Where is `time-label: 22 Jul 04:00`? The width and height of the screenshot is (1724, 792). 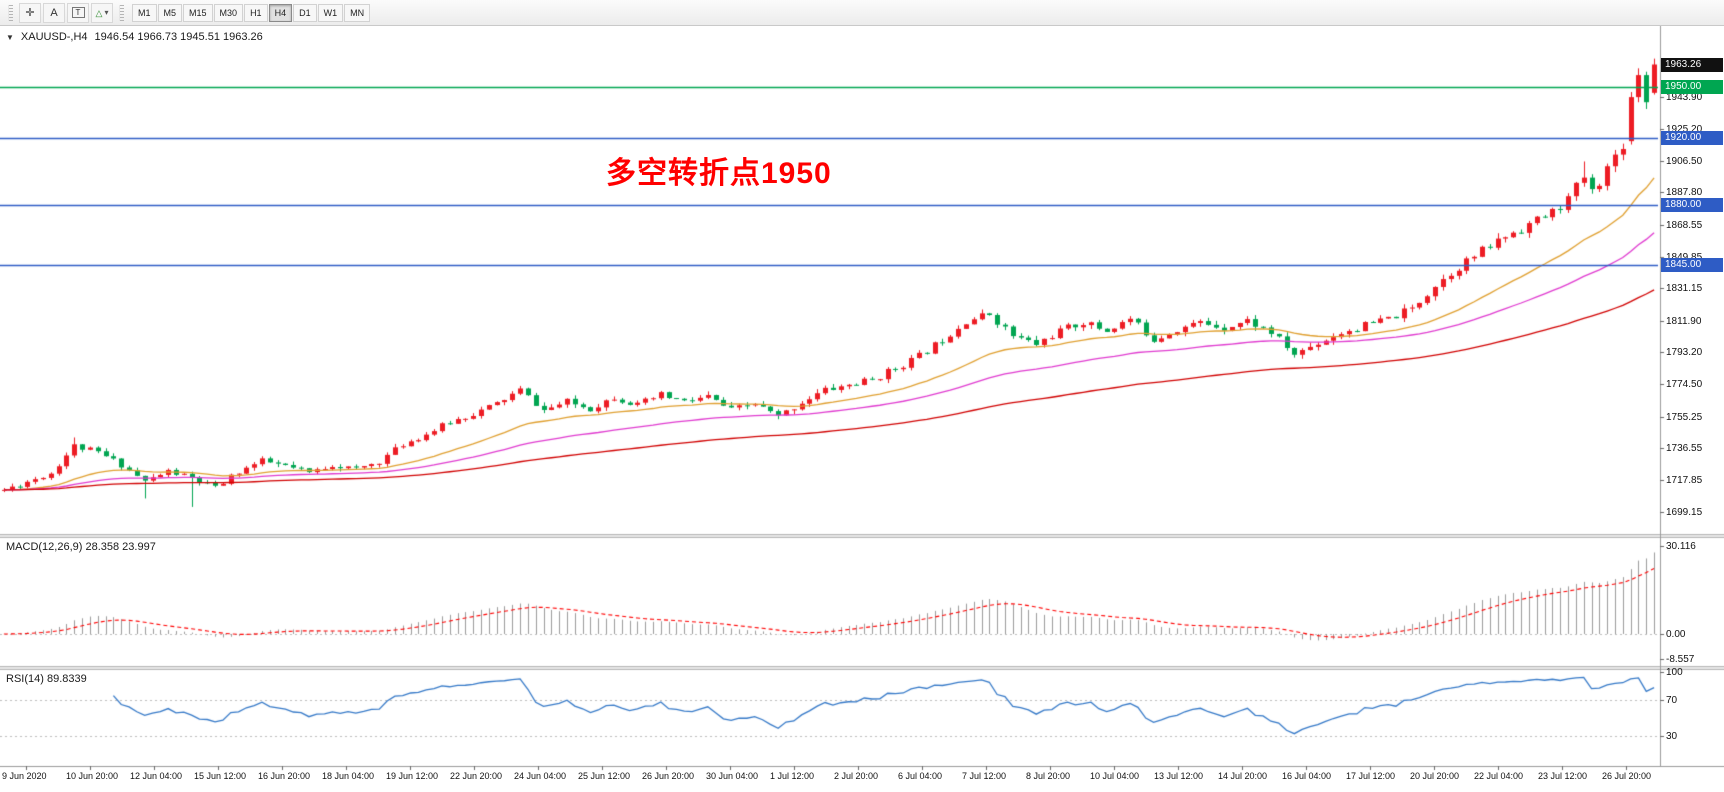 time-label: 22 Jul 04:00 is located at coordinates (1499, 776).